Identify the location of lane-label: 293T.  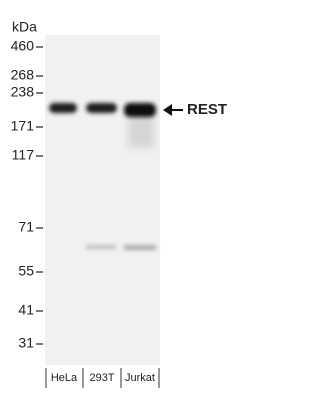
(101, 378).